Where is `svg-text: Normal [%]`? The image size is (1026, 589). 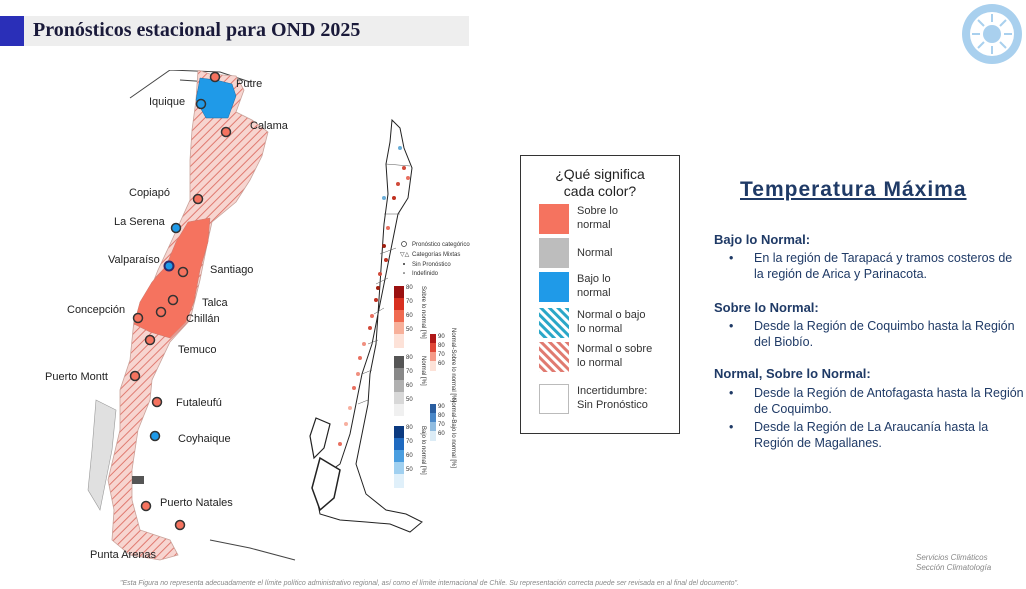 svg-text: Normal [%] is located at coordinates (423, 371).